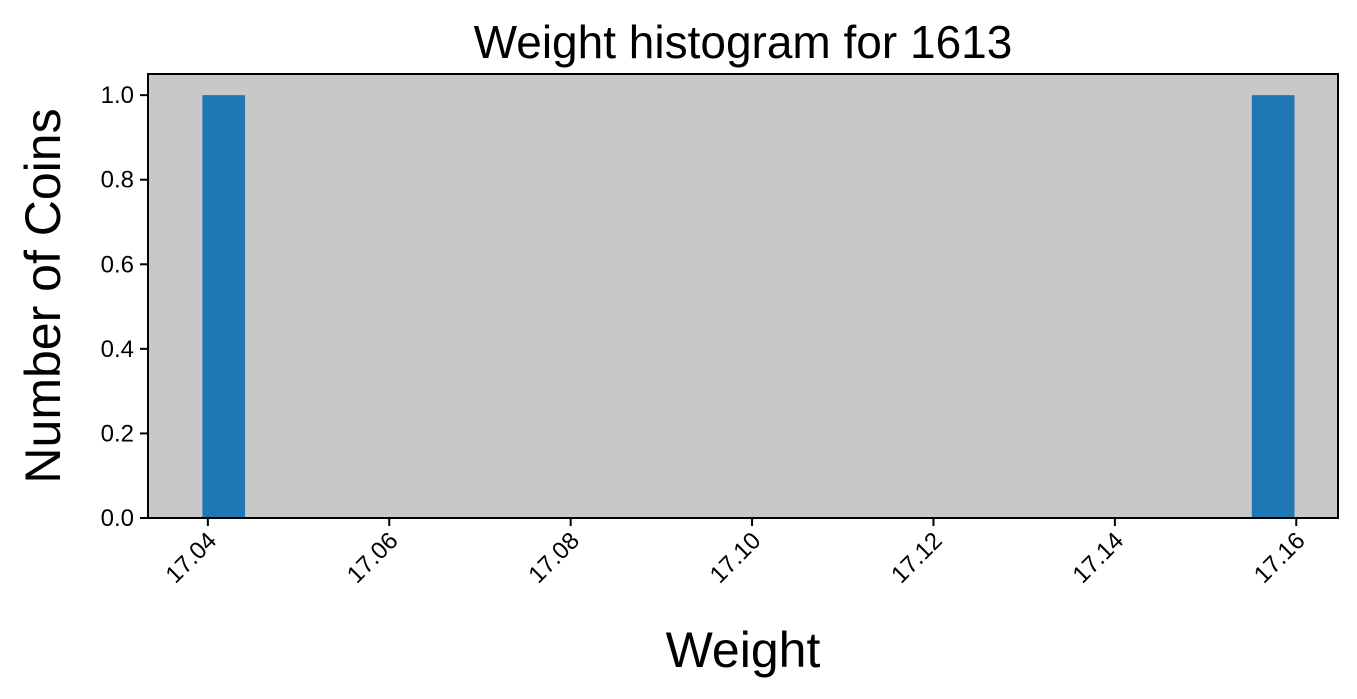  Describe the element at coordinates (117, 180) in the screenshot. I see `y-tick-label: 0.8` at that location.